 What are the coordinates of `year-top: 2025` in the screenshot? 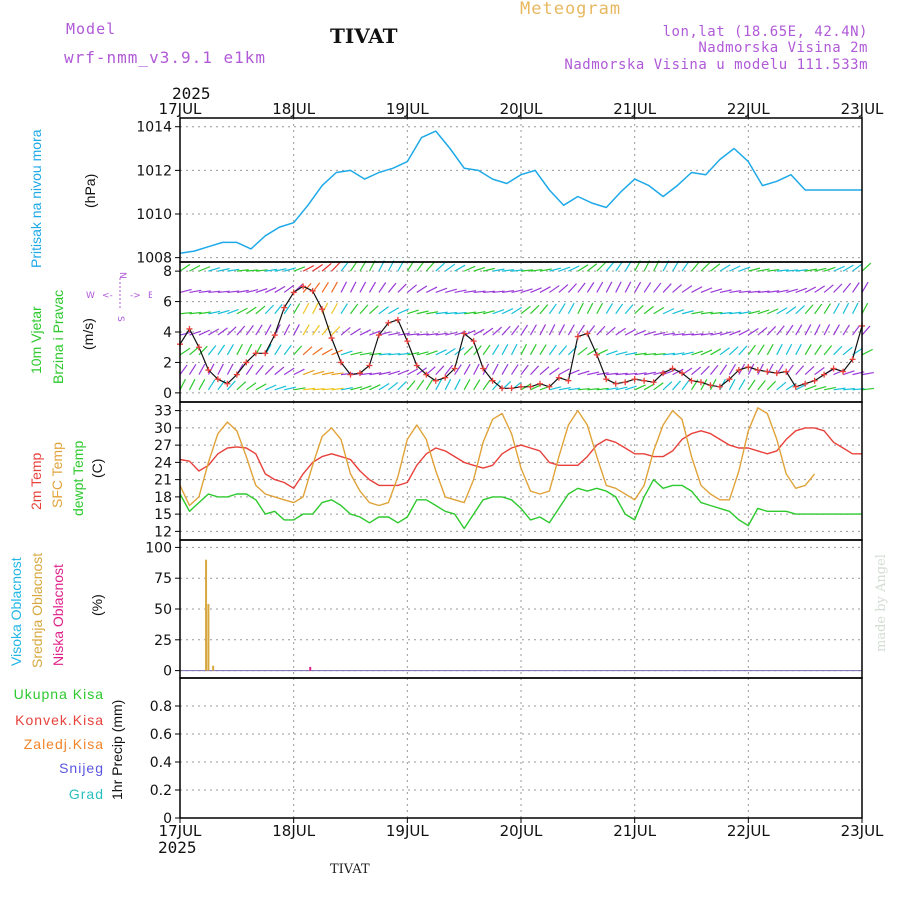 It's located at (191, 93).